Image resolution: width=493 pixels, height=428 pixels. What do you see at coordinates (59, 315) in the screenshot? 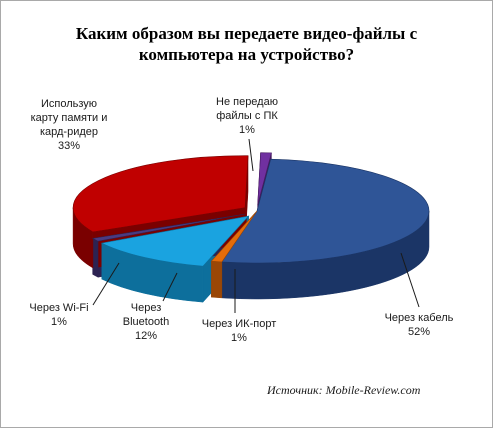
I see `slice-label-wifi: Через Wi-Fi 1%` at bounding box center [59, 315].